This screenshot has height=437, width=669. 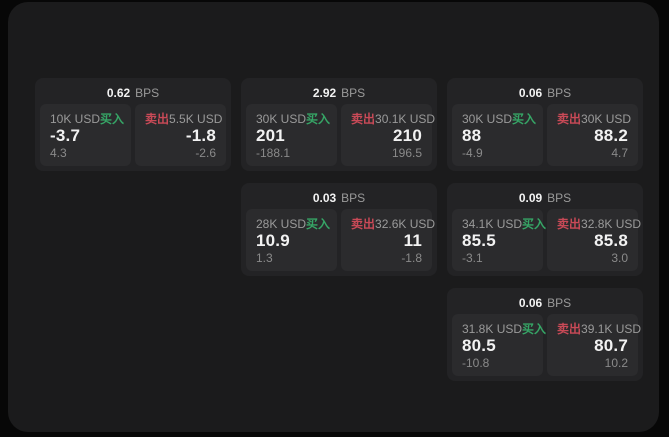 What do you see at coordinates (611, 224) in the screenshot?
I see `sell-size-label: 32.8K USD` at bounding box center [611, 224].